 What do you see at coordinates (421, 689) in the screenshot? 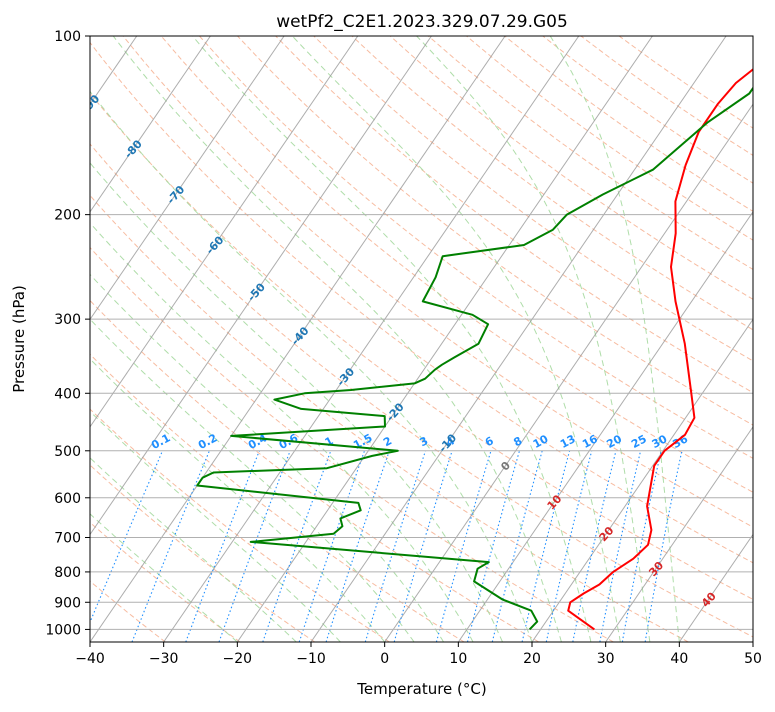
I see `x-axis-label: Temperature (°C)` at bounding box center [421, 689].